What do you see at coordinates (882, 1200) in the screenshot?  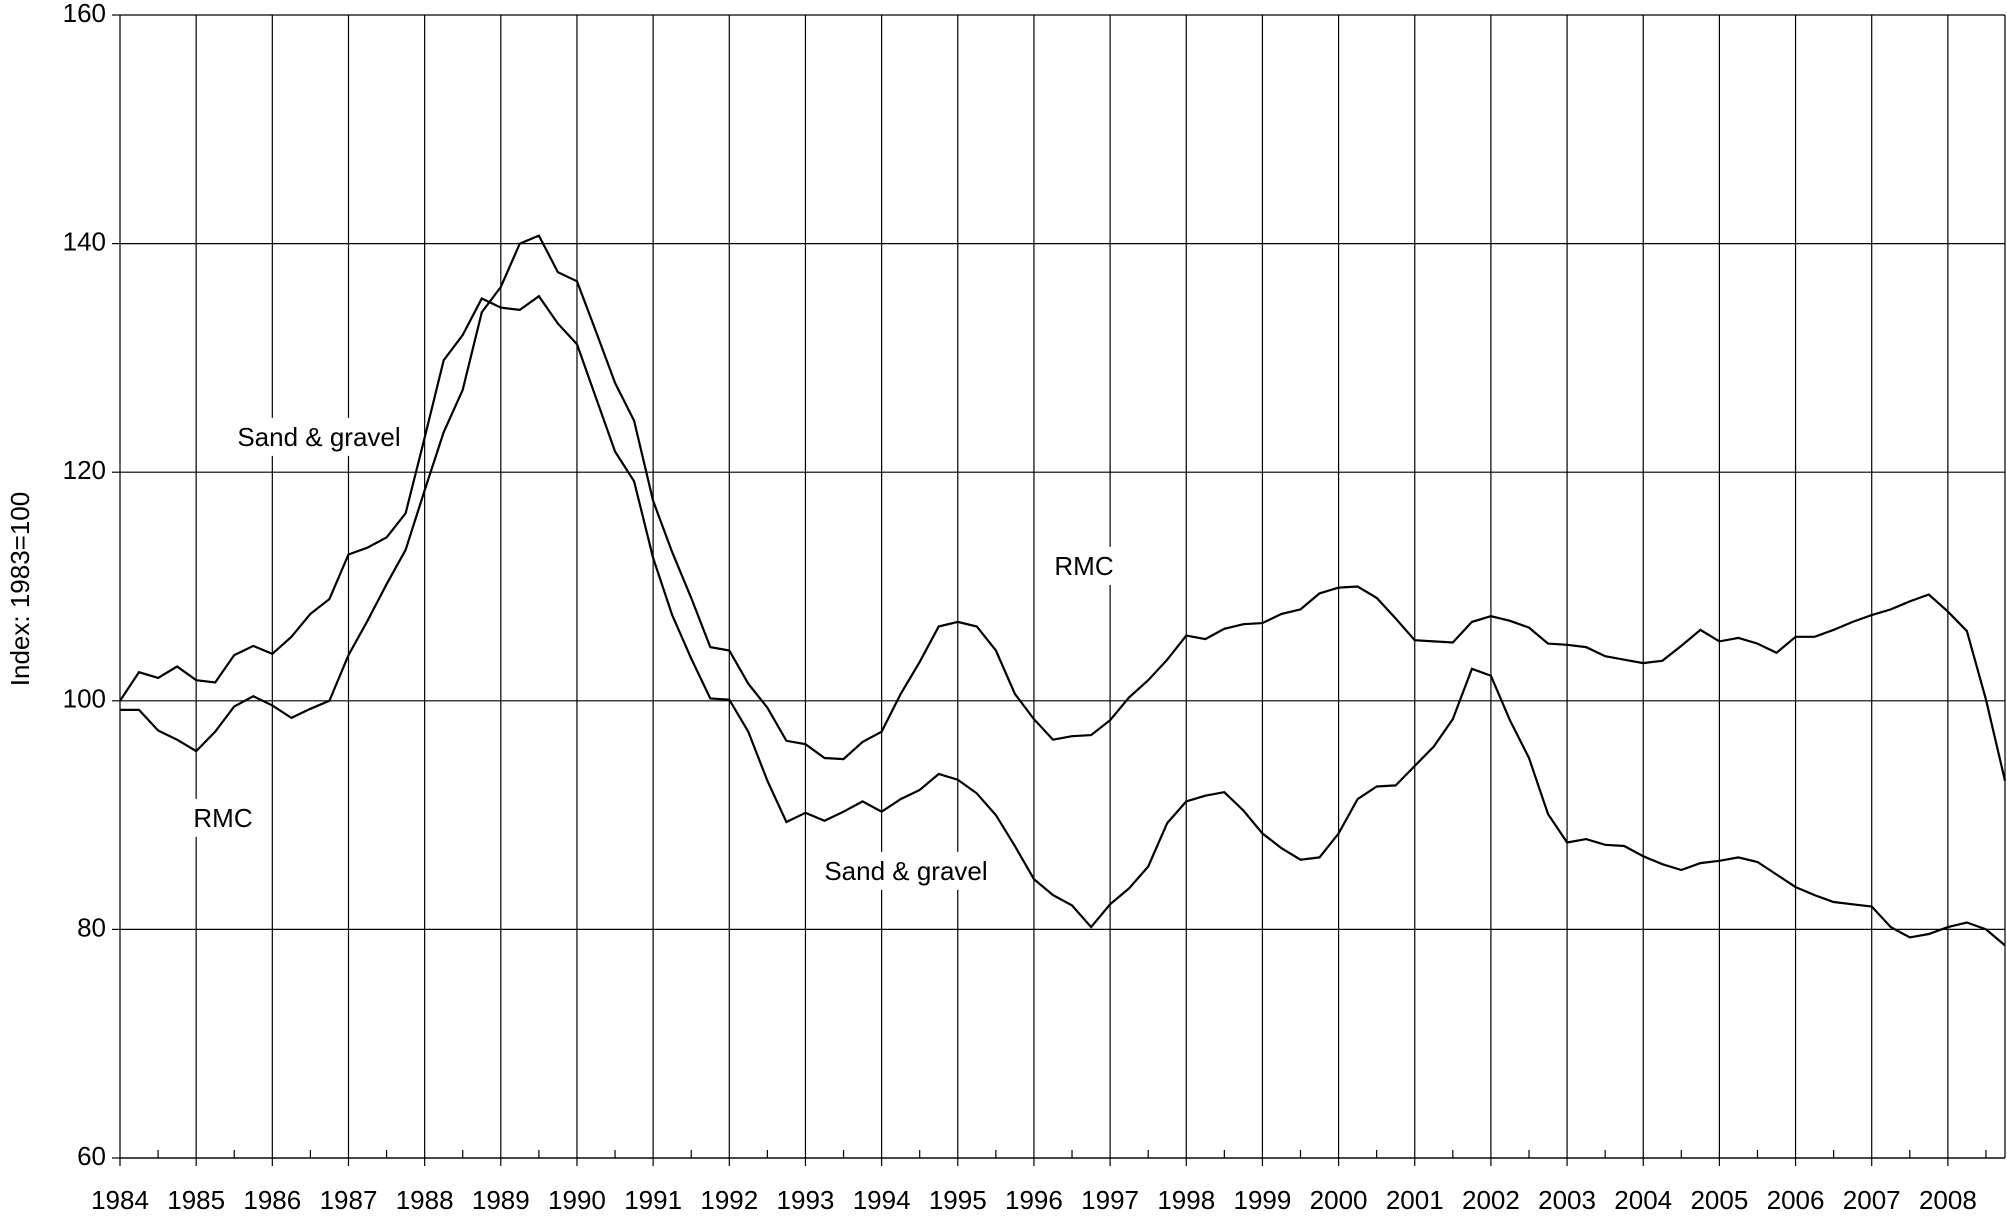 I see `x-tick-label: 1994` at bounding box center [882, 1200].